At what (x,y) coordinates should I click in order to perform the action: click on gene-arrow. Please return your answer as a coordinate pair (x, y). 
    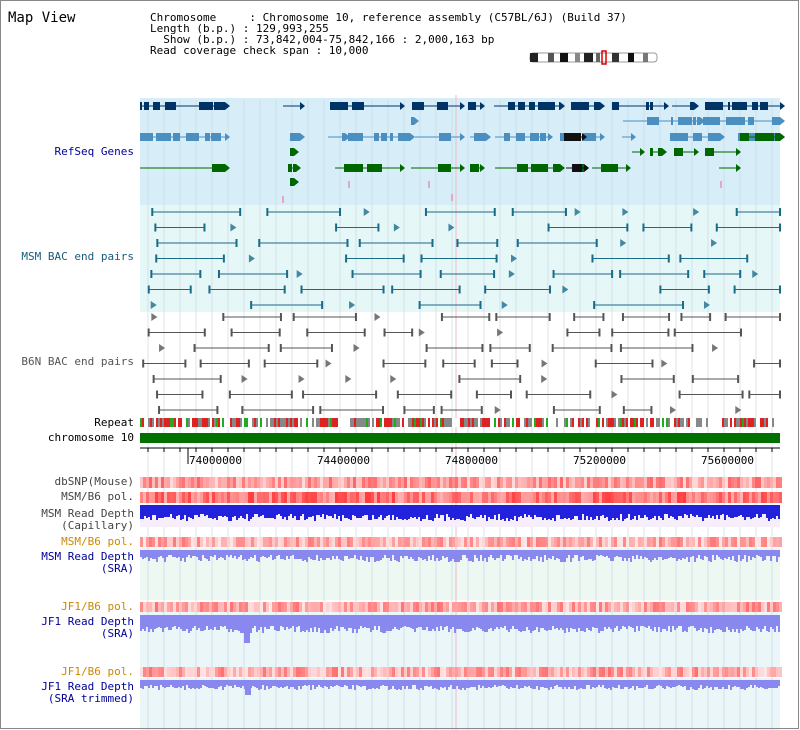
    Looking at the image, I should click on (696, 152).